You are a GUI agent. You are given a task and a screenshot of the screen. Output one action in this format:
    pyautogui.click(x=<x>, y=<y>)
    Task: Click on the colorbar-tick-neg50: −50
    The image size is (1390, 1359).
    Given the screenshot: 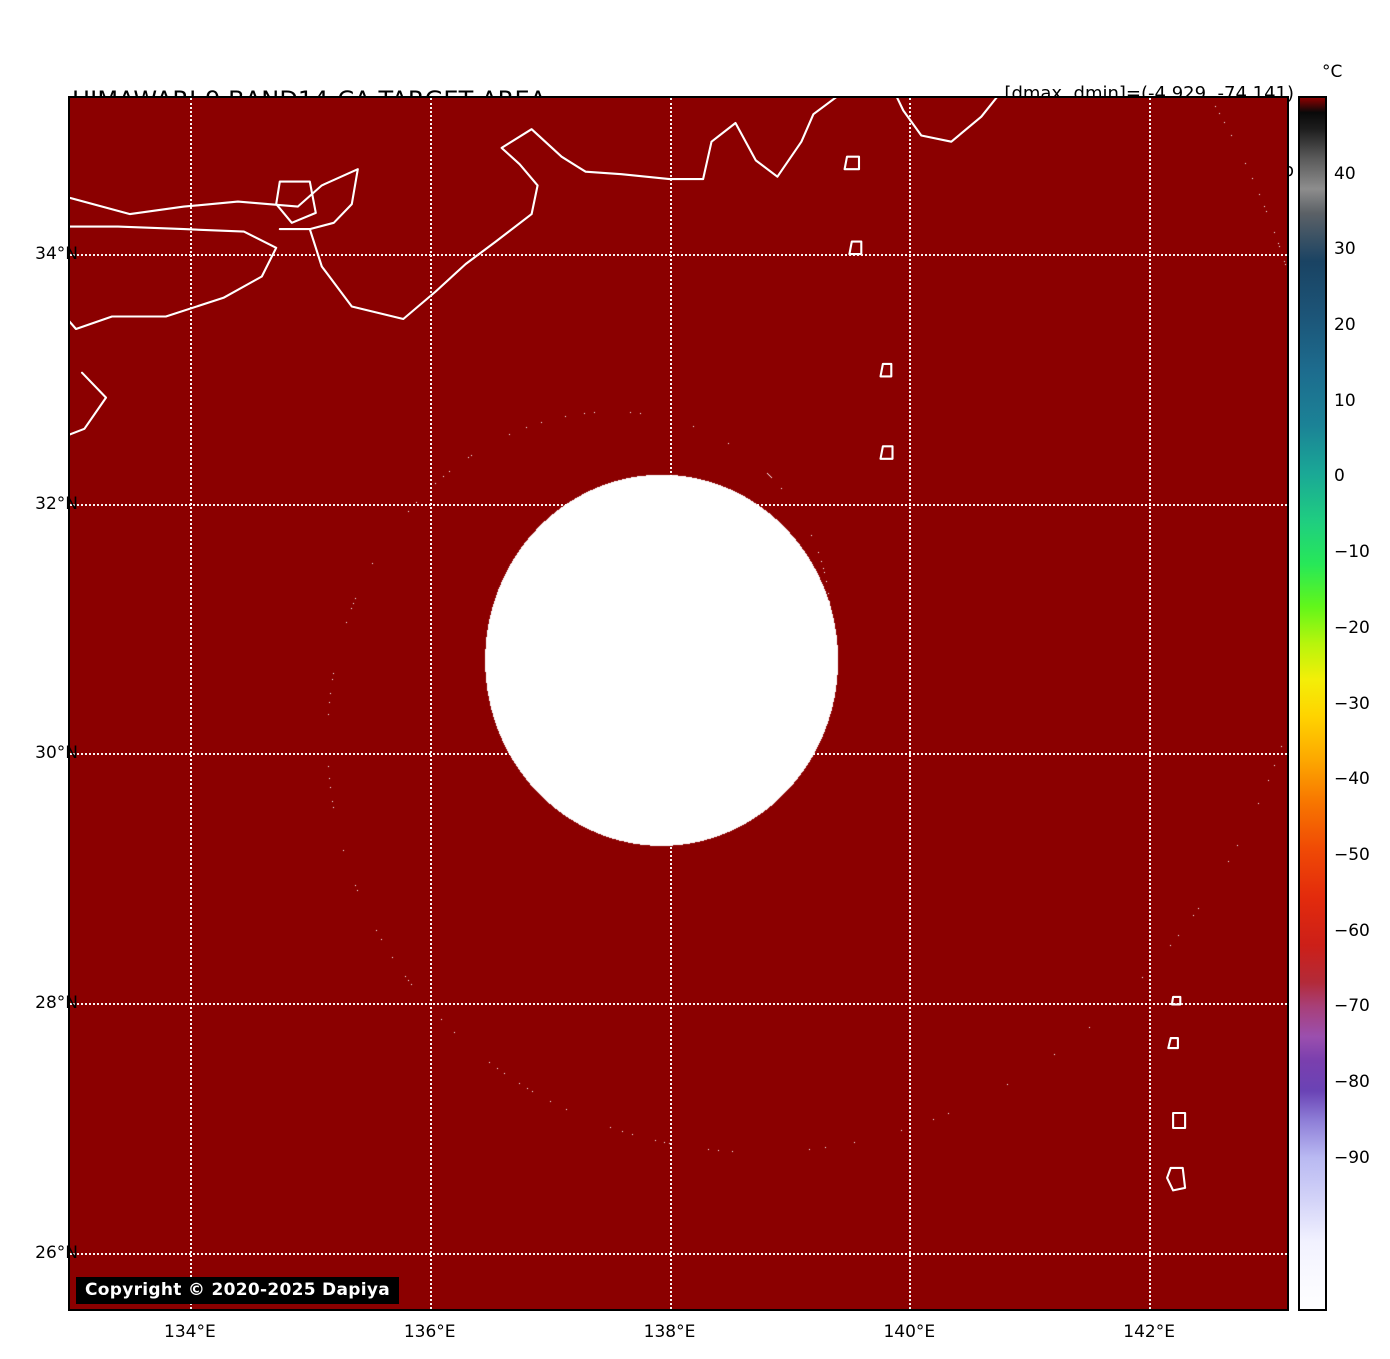 What is the action you would take?
    pyautogui.click(x=1352, y=854)
    